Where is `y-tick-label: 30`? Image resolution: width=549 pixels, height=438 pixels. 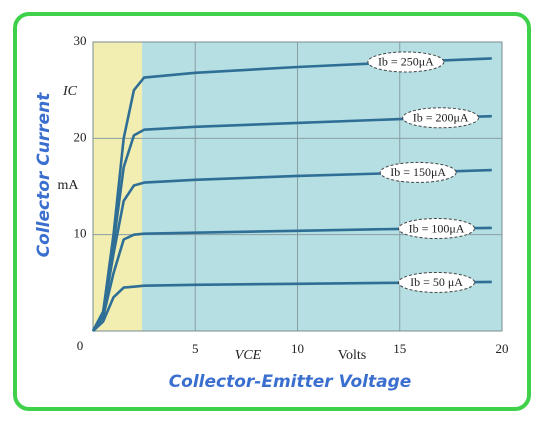 y-tick-label: 30 is located at coordinates (80, 40).